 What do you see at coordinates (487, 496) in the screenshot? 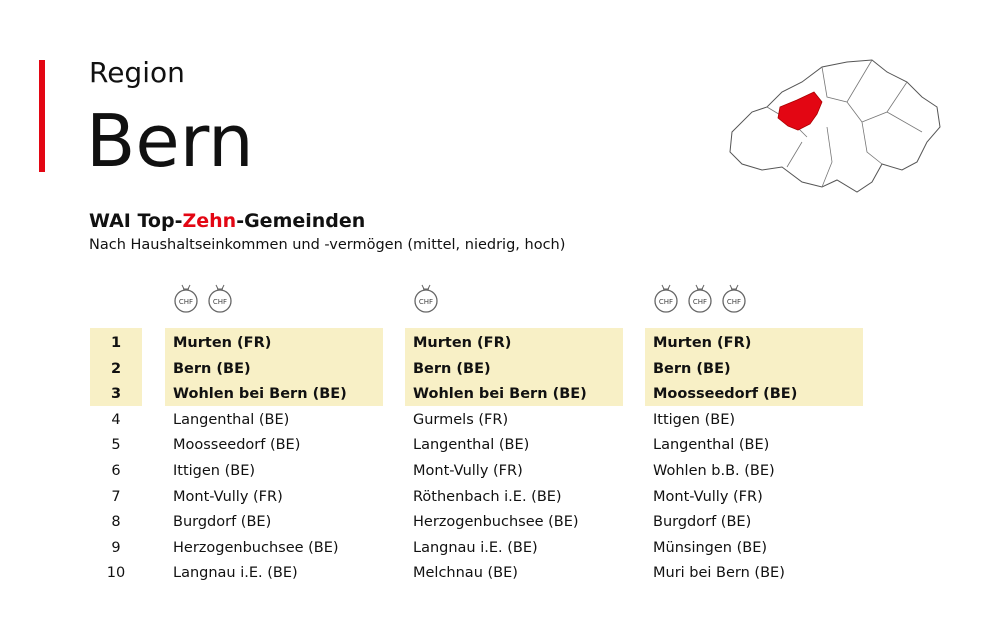
I see `municipality: Röthenbach i.E. (BE)` at bounding box center [487, 496].